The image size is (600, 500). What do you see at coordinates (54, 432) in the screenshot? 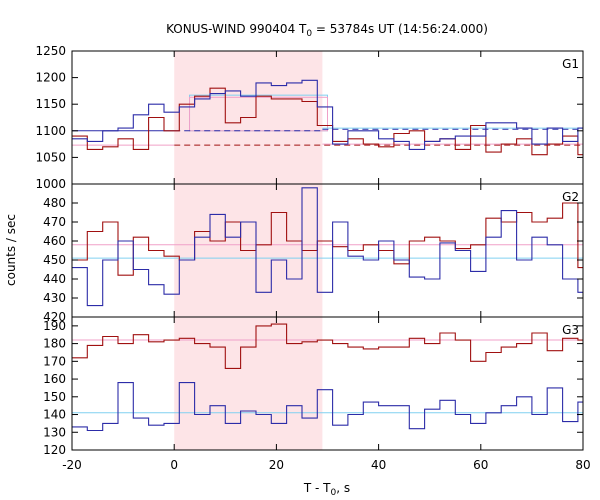
I see `panel-g3-y-tick-label: 130` at bounding box center [54, 432].